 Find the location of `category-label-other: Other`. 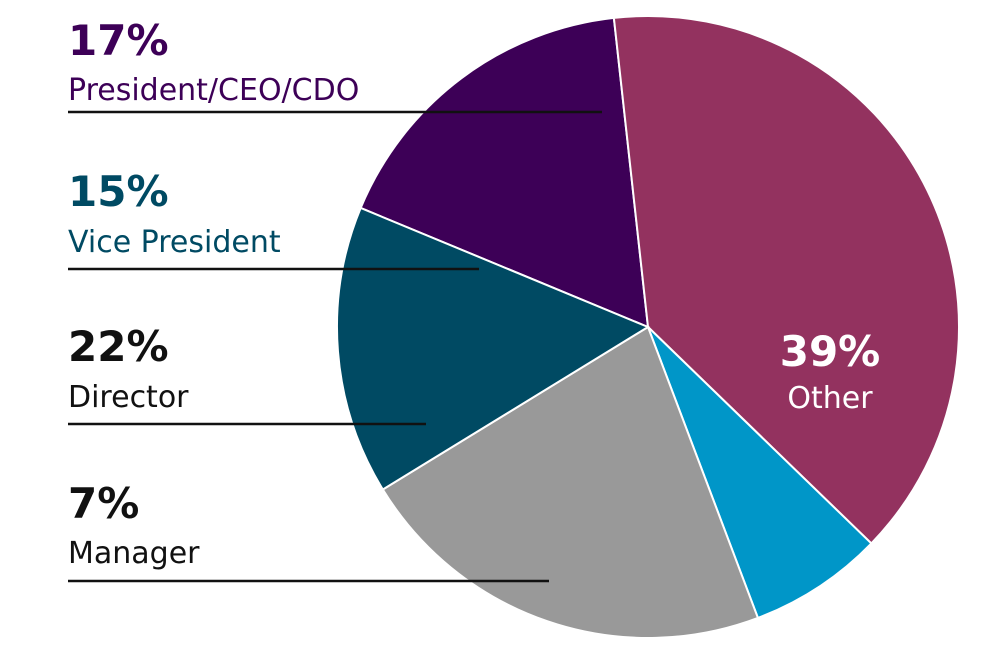

category-label-other: Other is located at coordinates (830, 398).